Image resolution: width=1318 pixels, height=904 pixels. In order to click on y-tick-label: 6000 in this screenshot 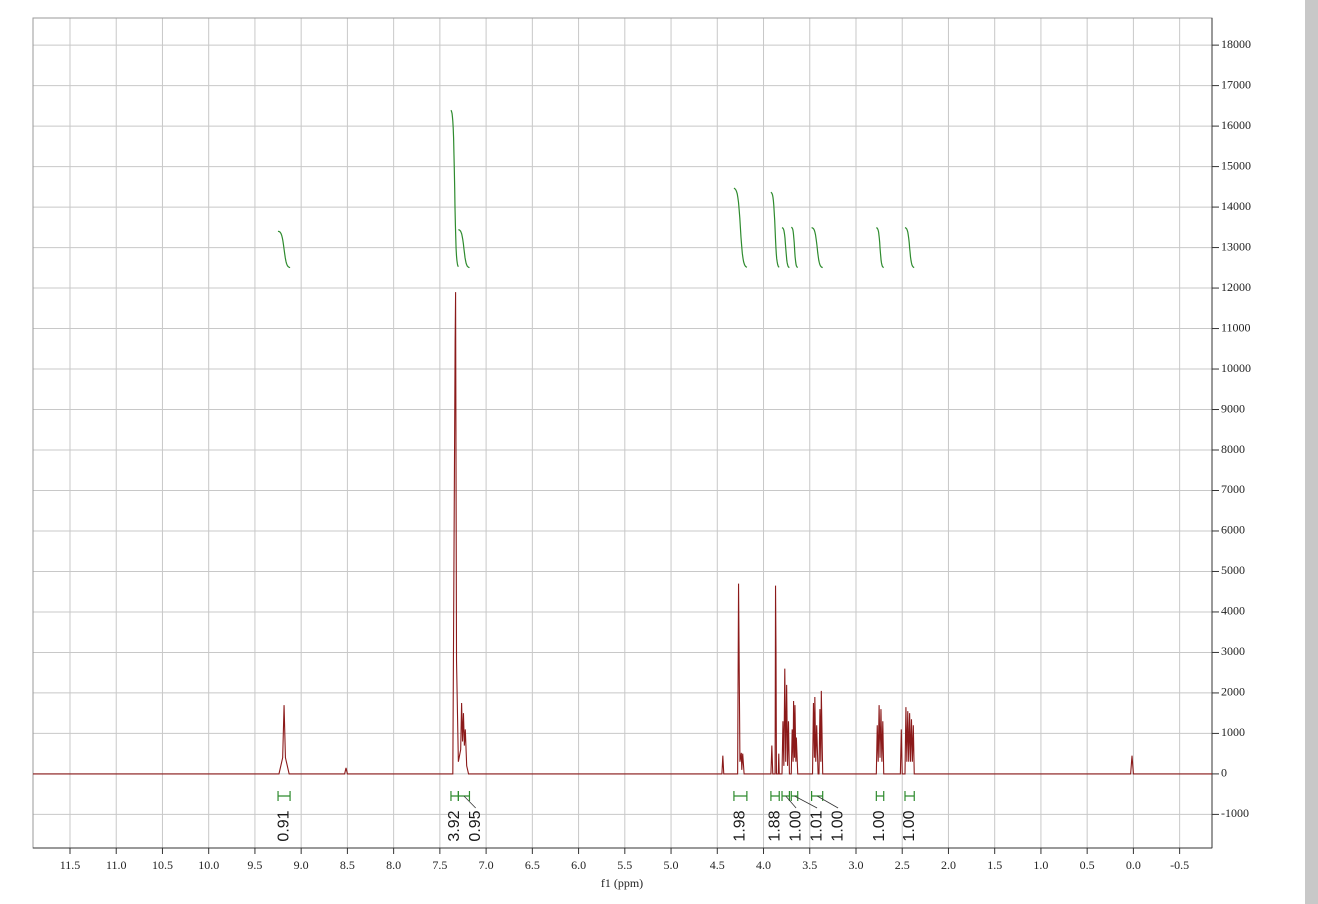, I will do `click(1233, 530)`.